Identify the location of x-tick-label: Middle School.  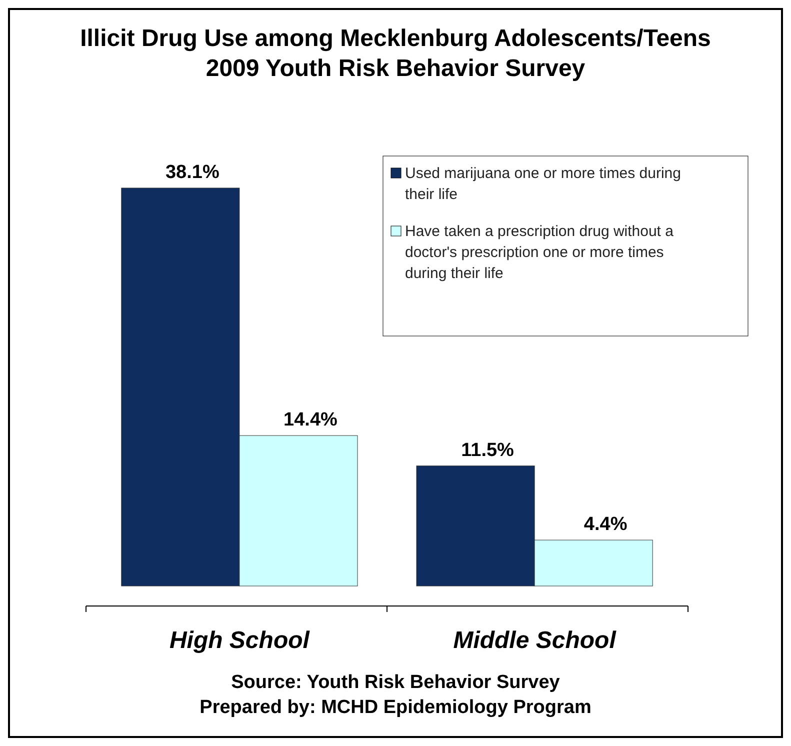
(535, 640).